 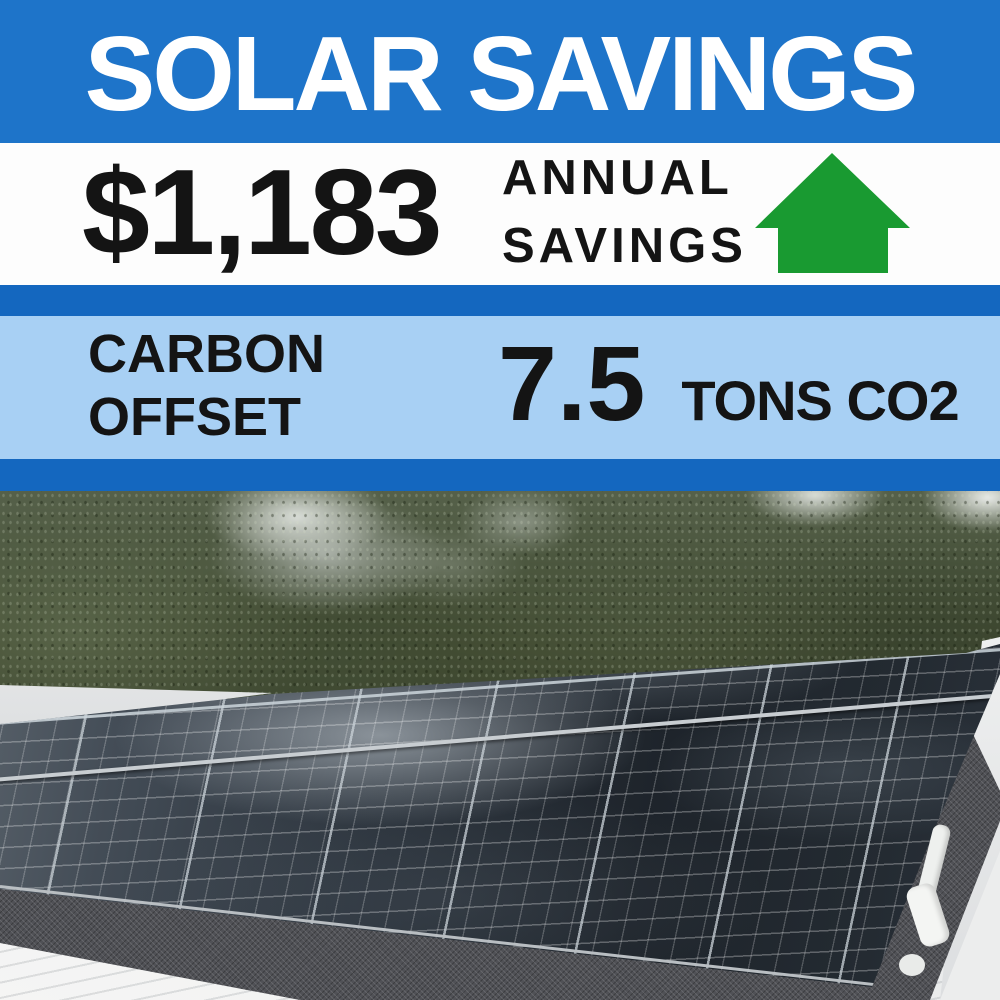 I want to click on carbon-offset-row: CARBON OFFSET 7.5 TONS CO2, so click(x=500, y=387).